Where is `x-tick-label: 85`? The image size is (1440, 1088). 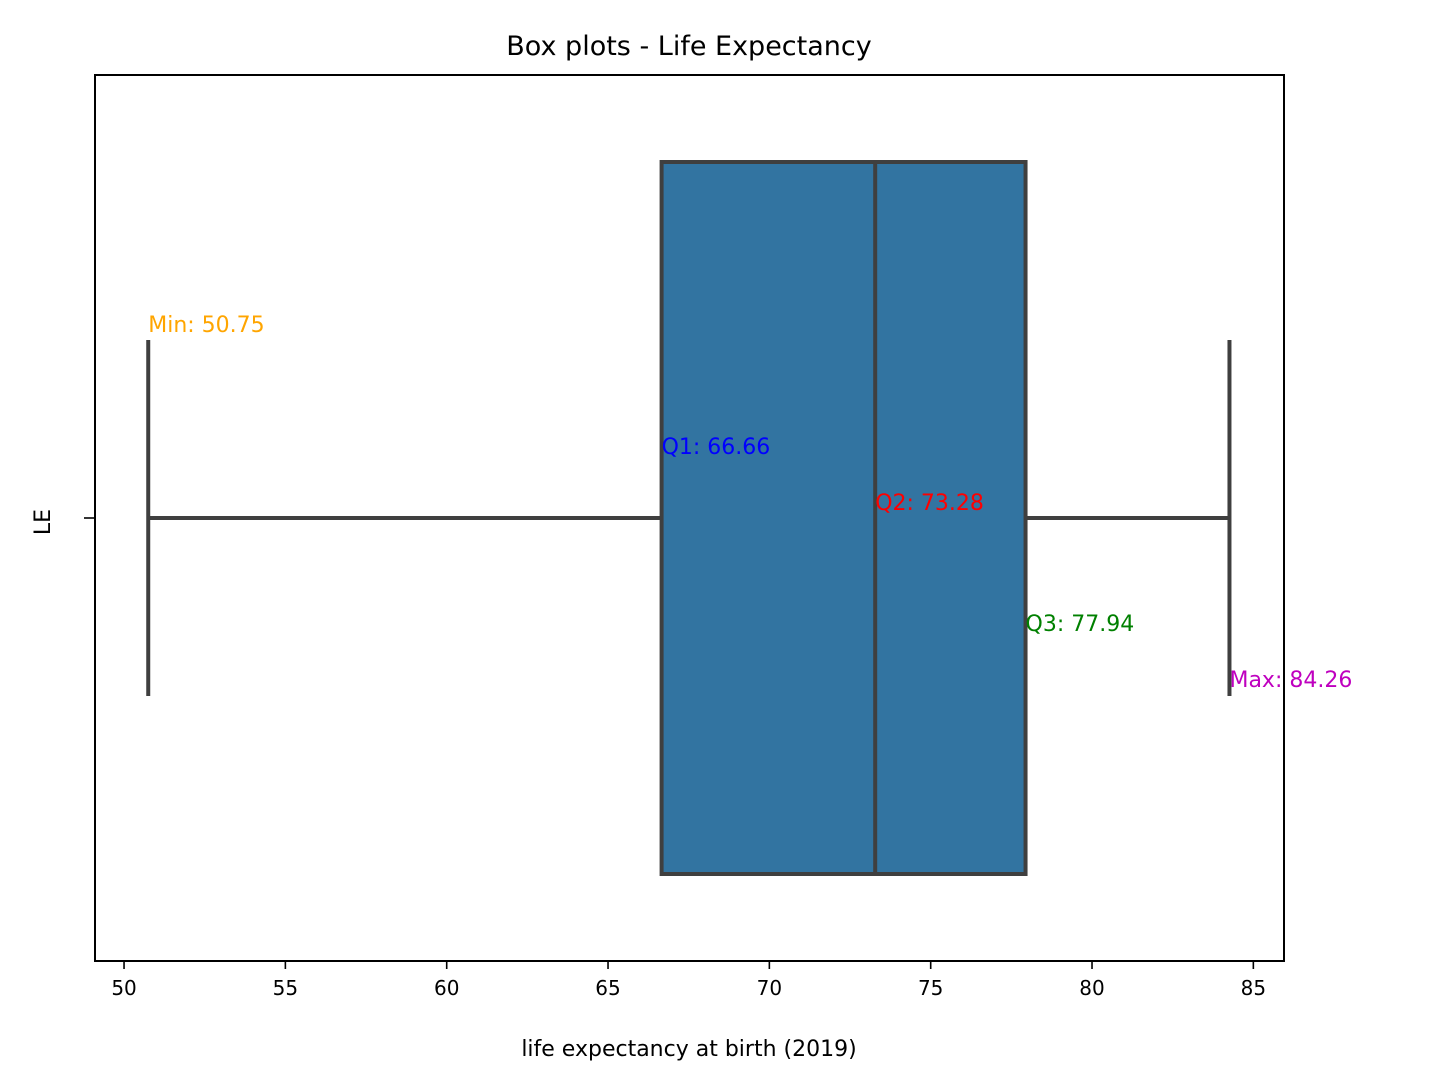 x-tick-label: 85 is located at coordinates (1253, 988).